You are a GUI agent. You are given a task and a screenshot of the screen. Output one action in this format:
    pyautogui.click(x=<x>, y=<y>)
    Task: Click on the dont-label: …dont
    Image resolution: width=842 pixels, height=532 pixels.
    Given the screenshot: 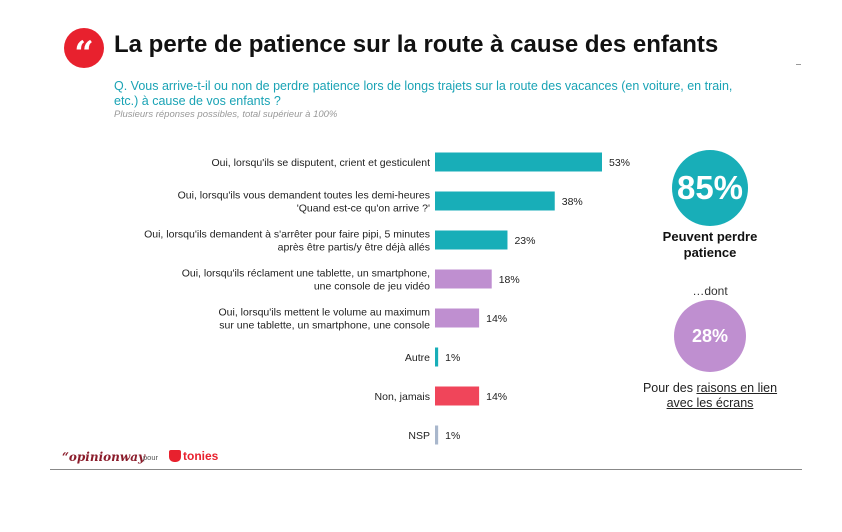 What is the action you would take?
    pyautogui.click(x=710, y=291)
    